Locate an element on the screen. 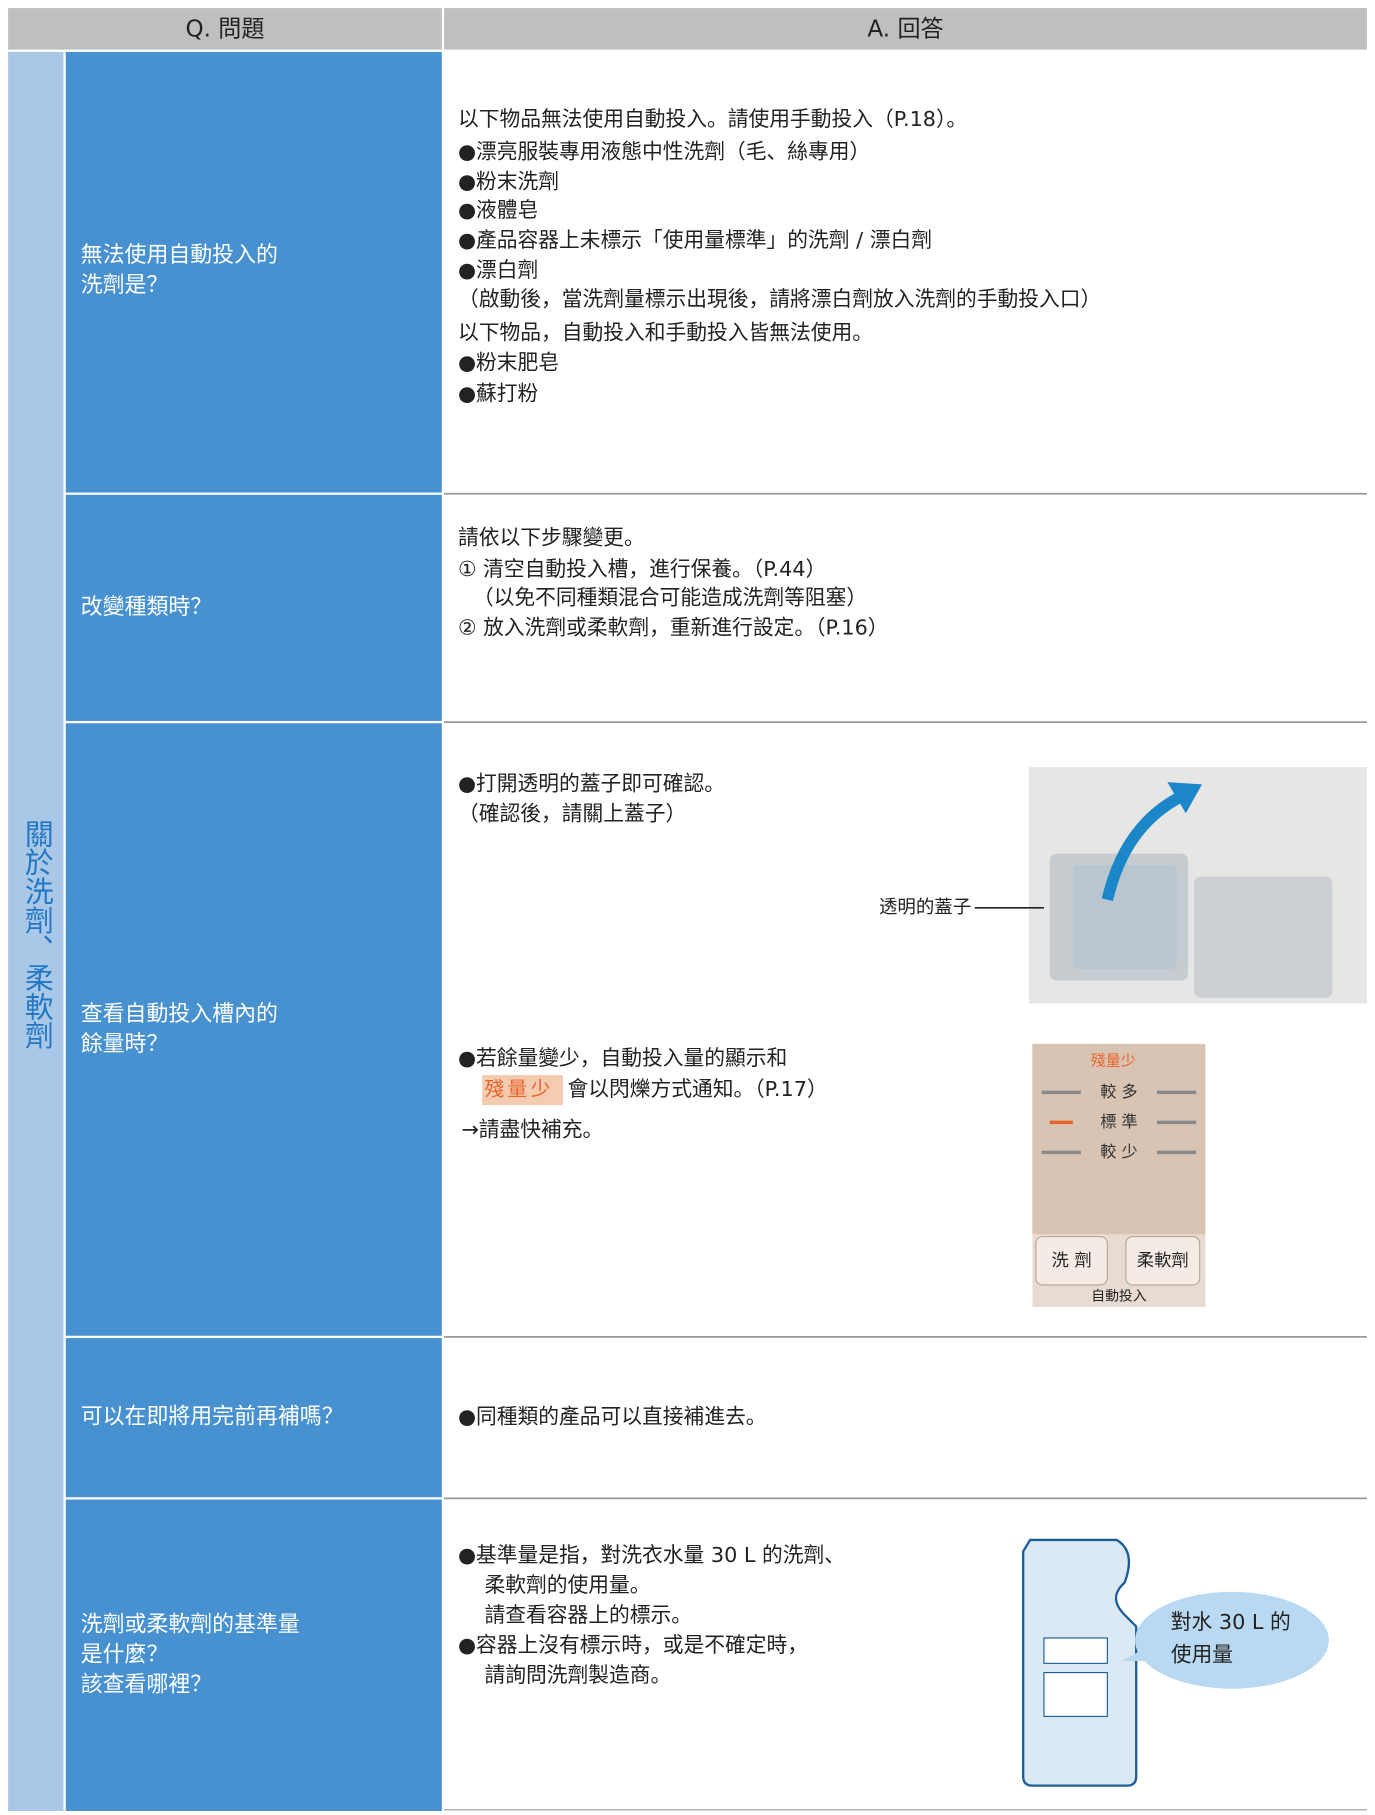 Image resolution: width=1375 pixels, height=1815 pixels. question-text: 洗劑是？ is located at coordinates (125, 285).